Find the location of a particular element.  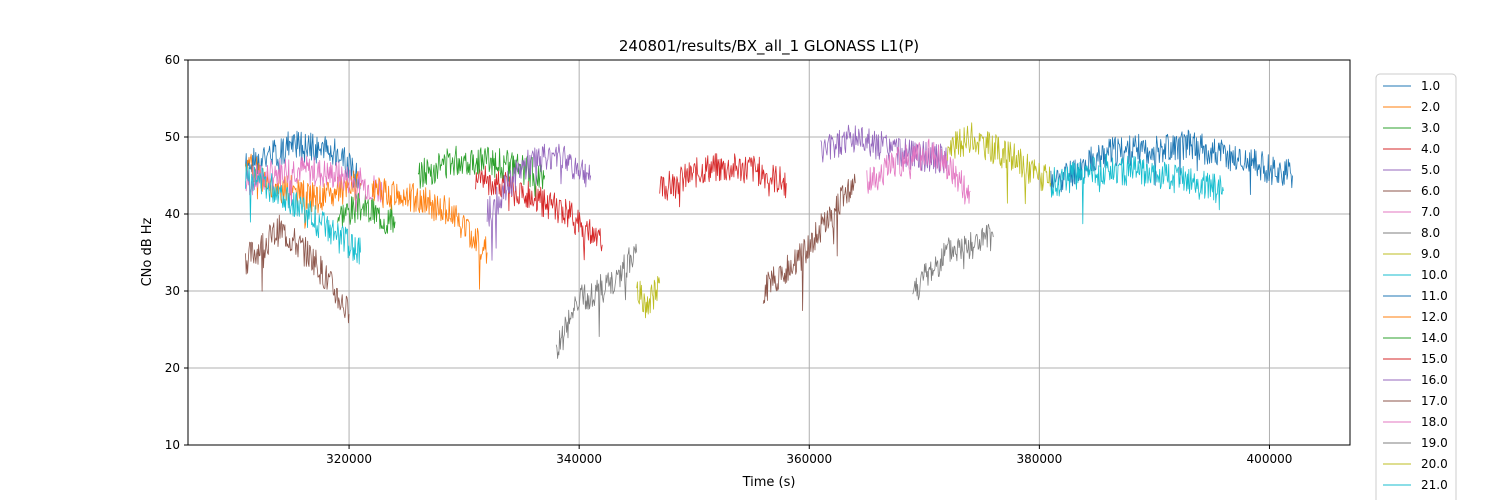

x-tick-label: 360000 is located at coordinates (809, 459).